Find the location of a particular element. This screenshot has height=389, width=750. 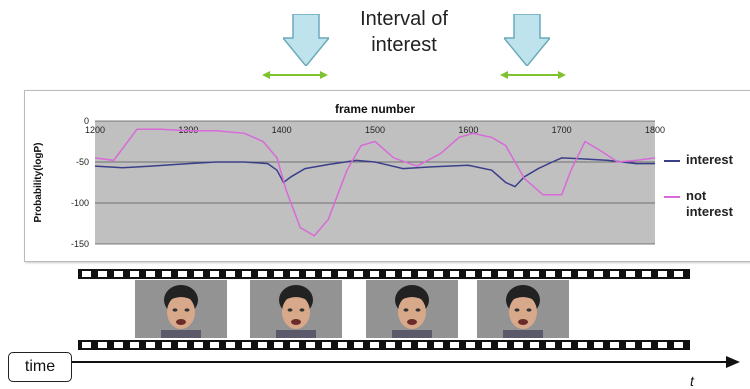

x-tick-label: 1700 is located at coordinates (562, 130).